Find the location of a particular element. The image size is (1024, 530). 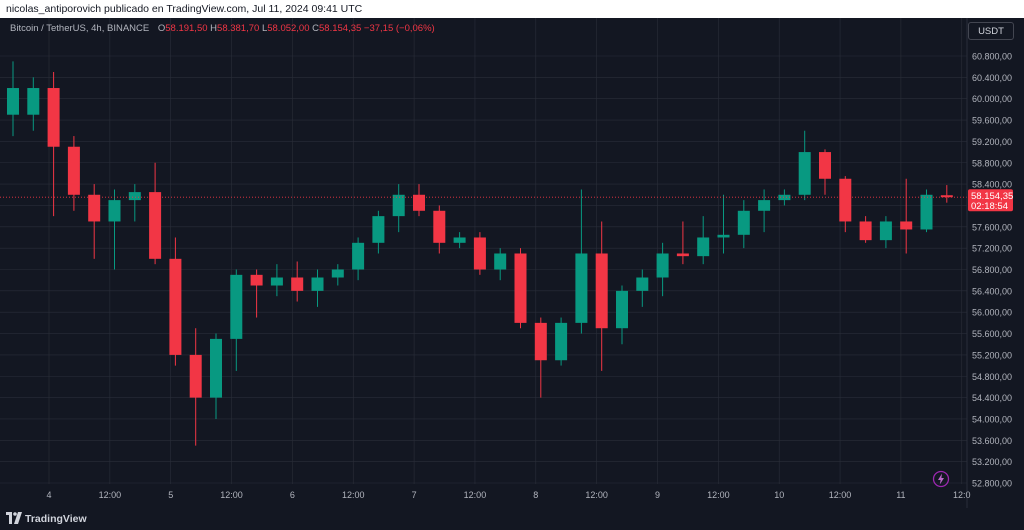

close-value: 58.154,35 is located at coordinates (340, 28).